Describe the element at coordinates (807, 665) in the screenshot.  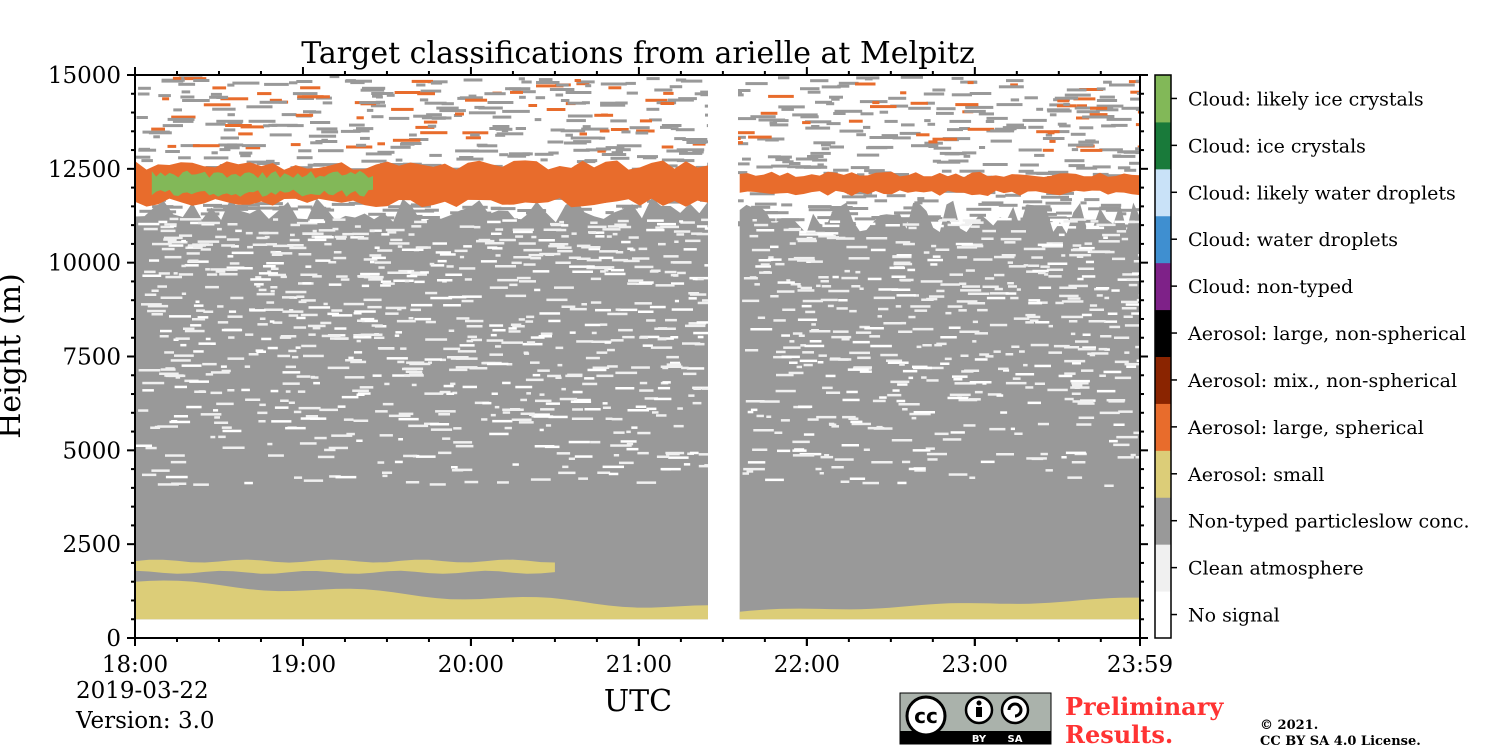
I see `x-tick-label: 22:00` at that location.